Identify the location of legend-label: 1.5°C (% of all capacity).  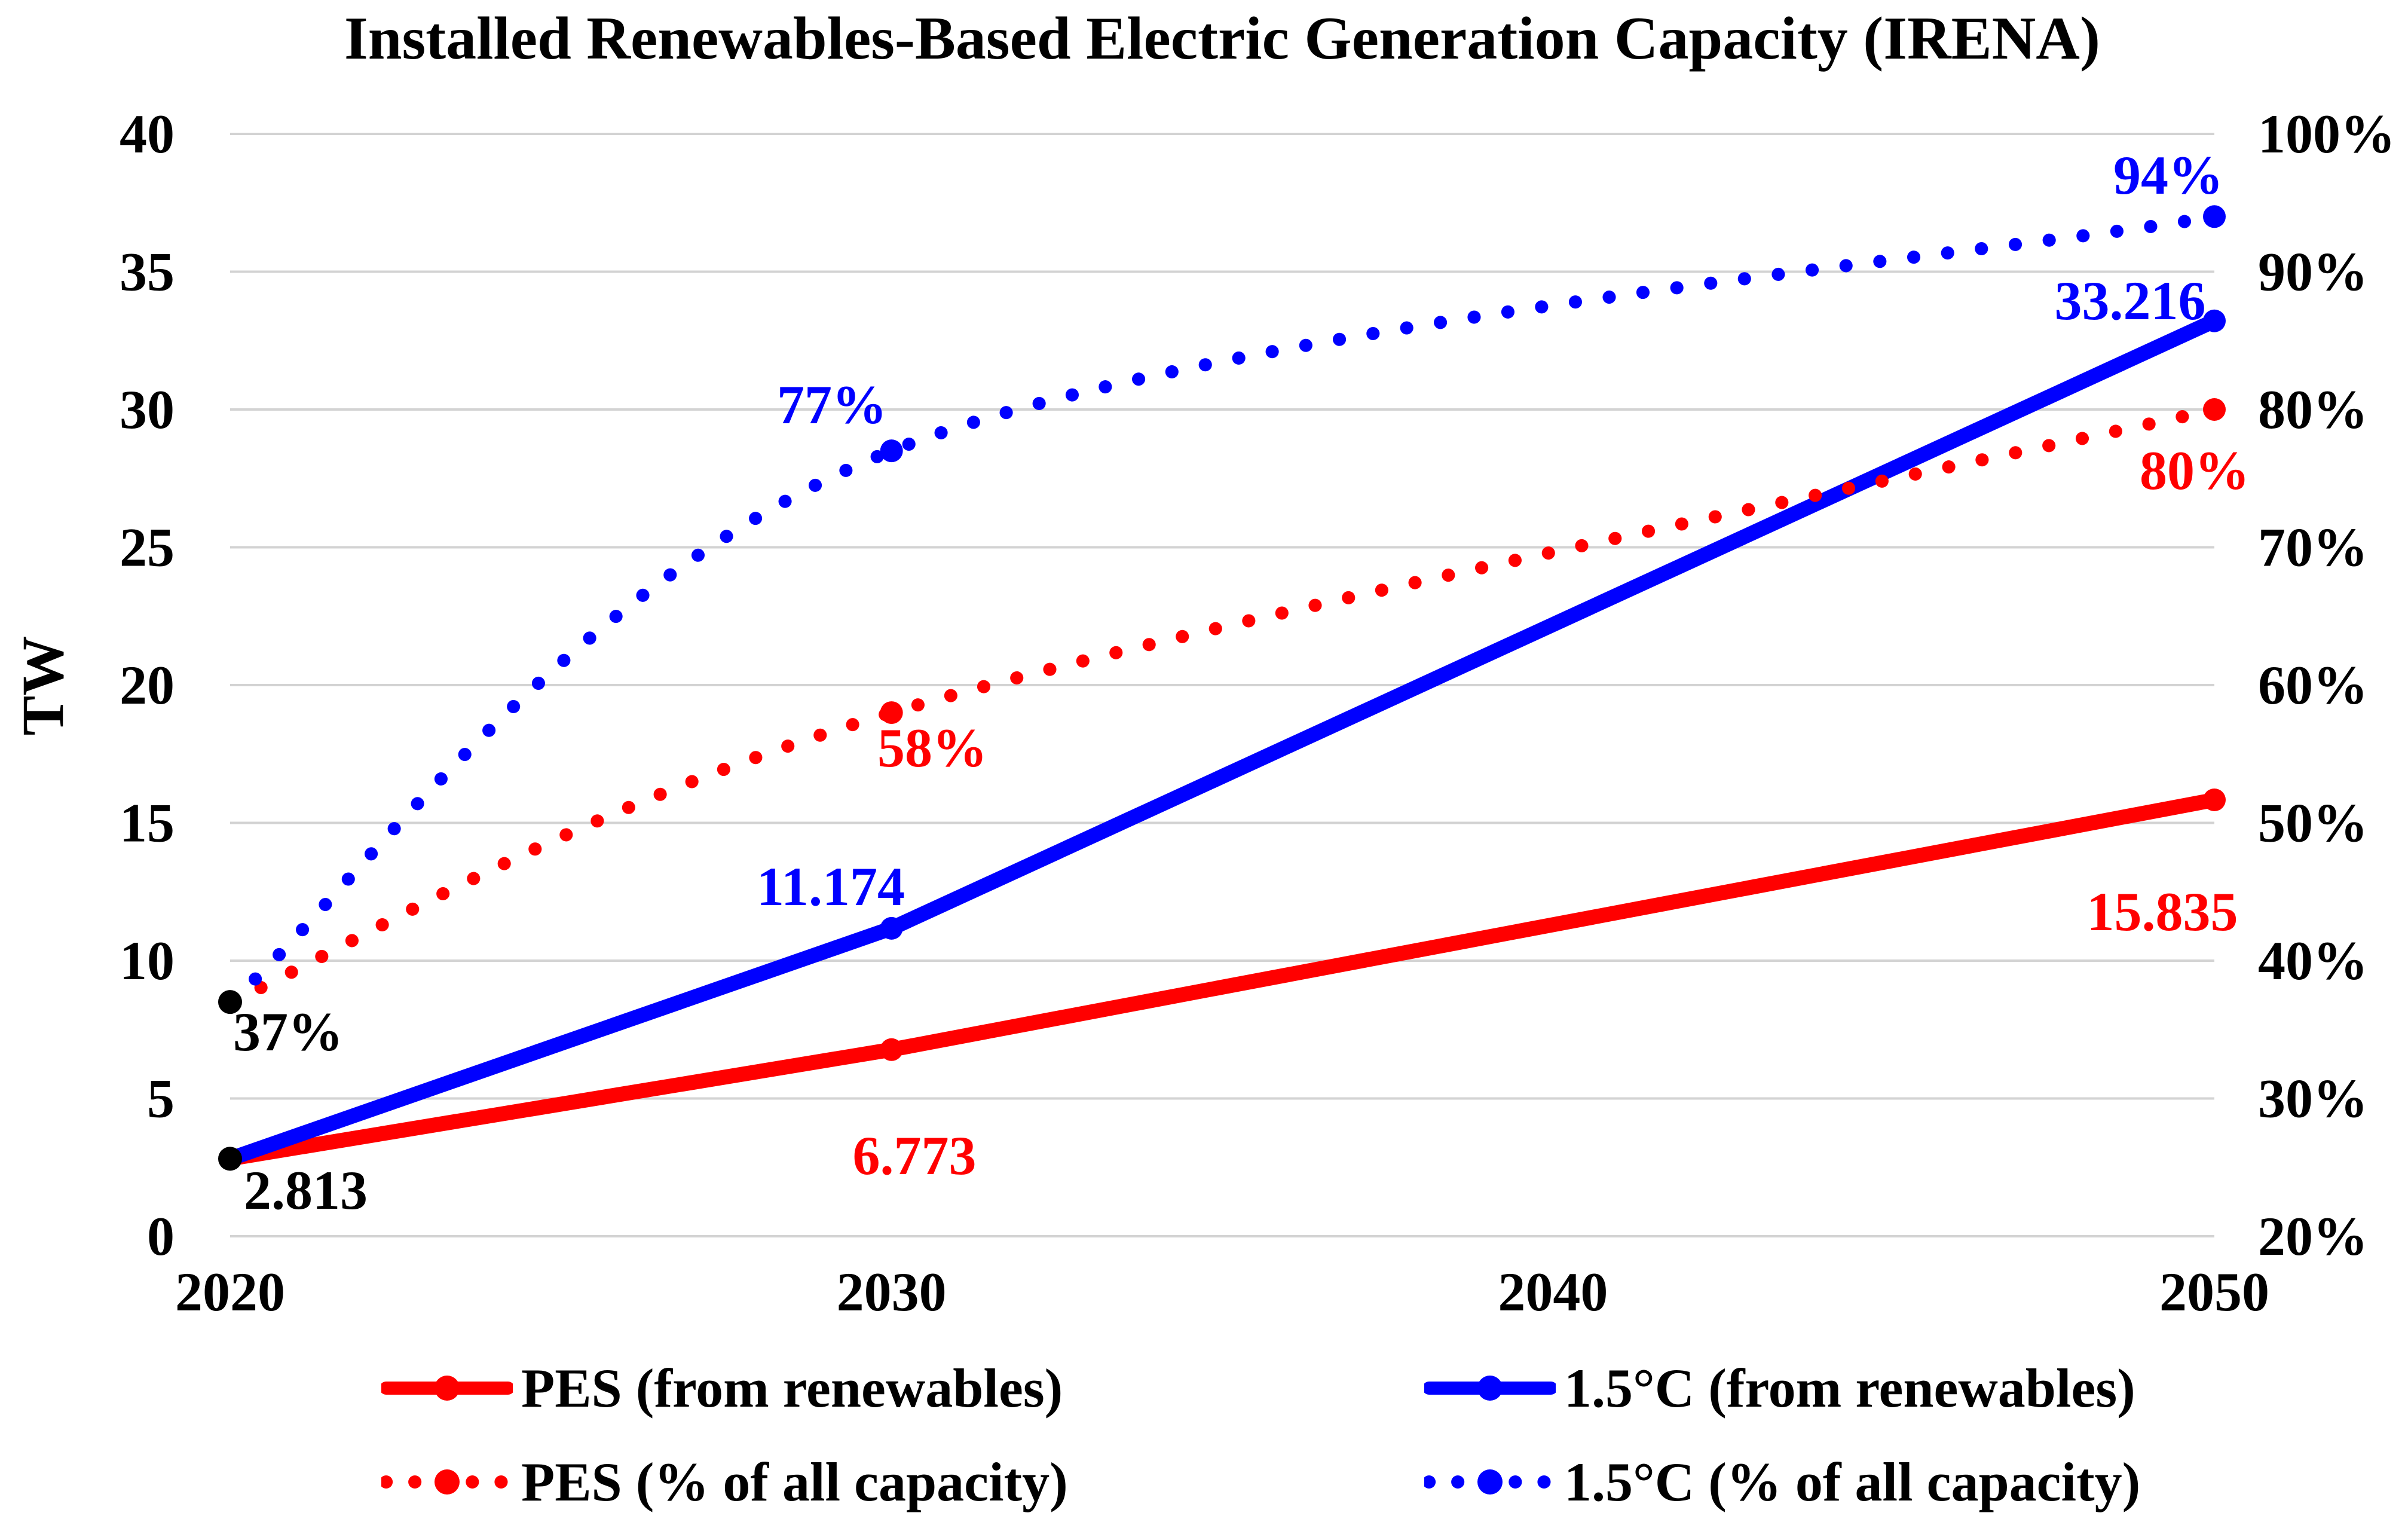
(1852, 1481).